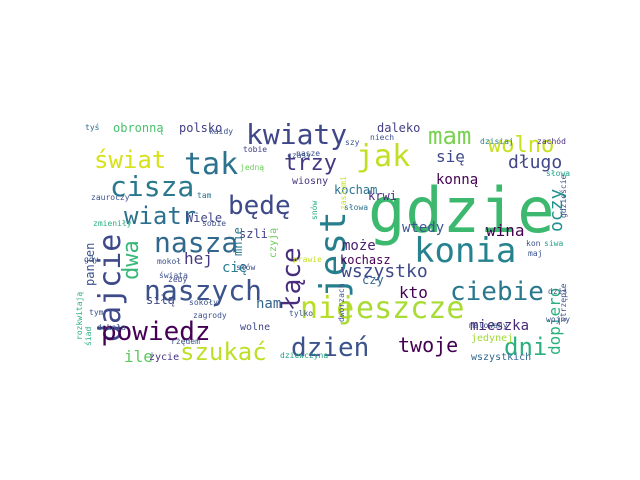 The width and height of the screenshot is (640, 480). Describe the element at coordinates (177, 279) in the screenshot. I see `cloud-word: żeby` at that location.